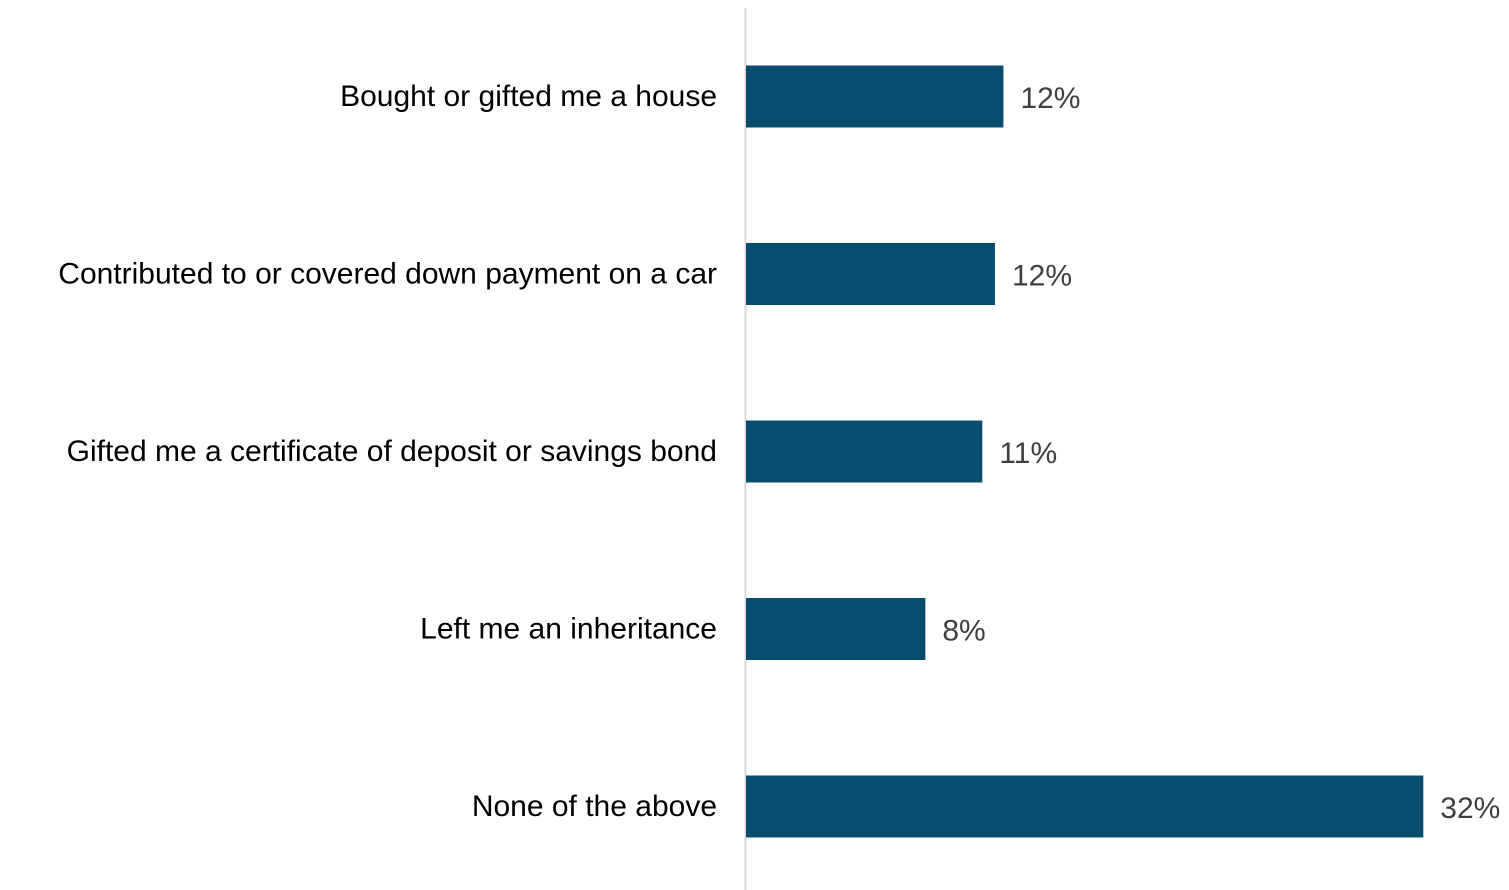 This screenshot has height=890, width=1509. Describe the element at coordinates (528, 96) in the screenshot. I see `category-label: Bought or gifted me a house` at that location.